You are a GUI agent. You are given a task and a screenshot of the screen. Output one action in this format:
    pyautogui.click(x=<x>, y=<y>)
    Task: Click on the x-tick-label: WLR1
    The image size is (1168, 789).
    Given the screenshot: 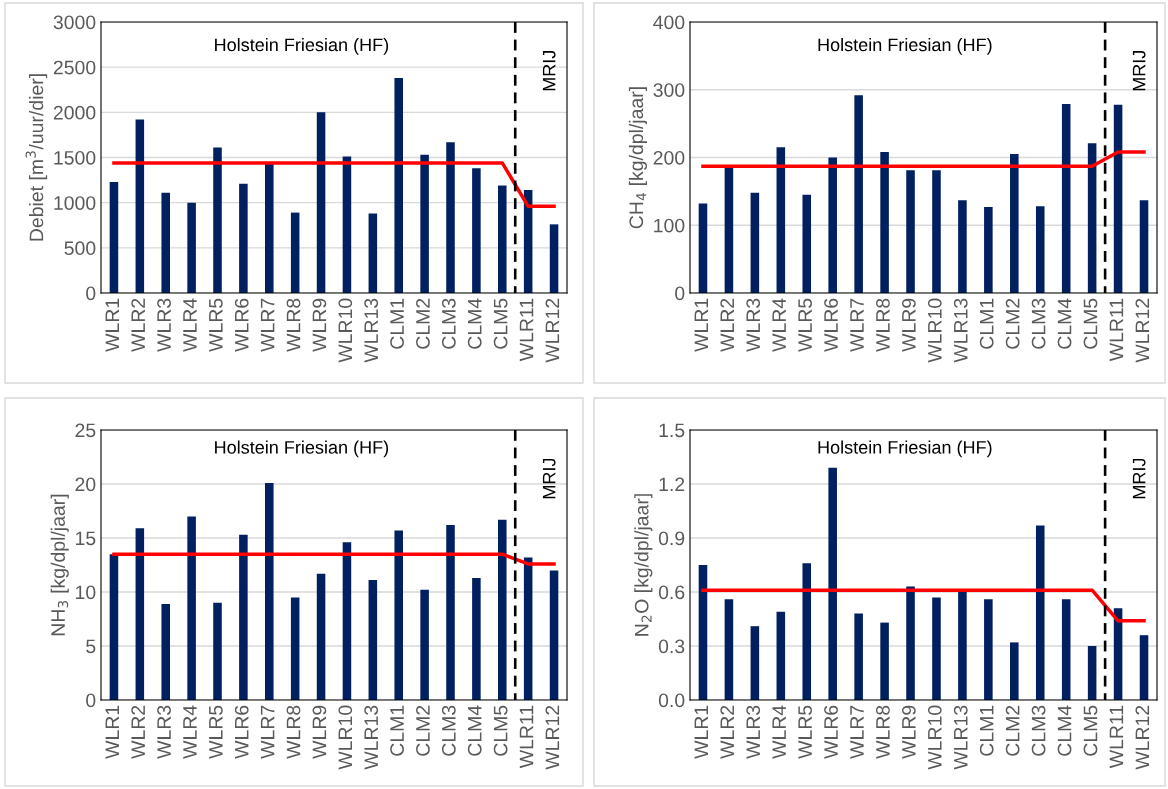 What is the action you would take?
    pyautogui.click(x=112, y=732)
    